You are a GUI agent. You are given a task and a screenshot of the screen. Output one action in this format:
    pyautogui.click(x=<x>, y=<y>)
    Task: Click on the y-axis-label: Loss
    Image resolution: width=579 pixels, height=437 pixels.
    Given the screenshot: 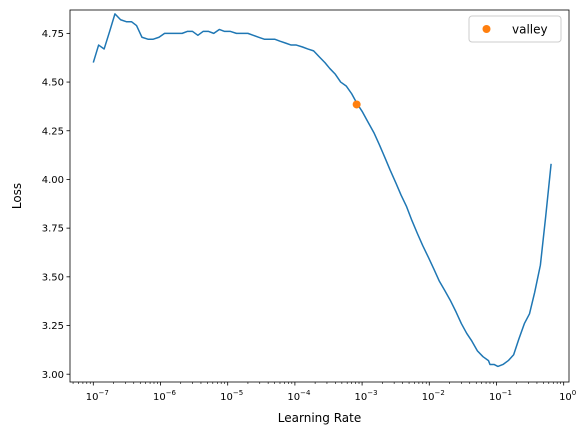 What is the action you would take?
    pyautogui.click(x=17, y=196)
    